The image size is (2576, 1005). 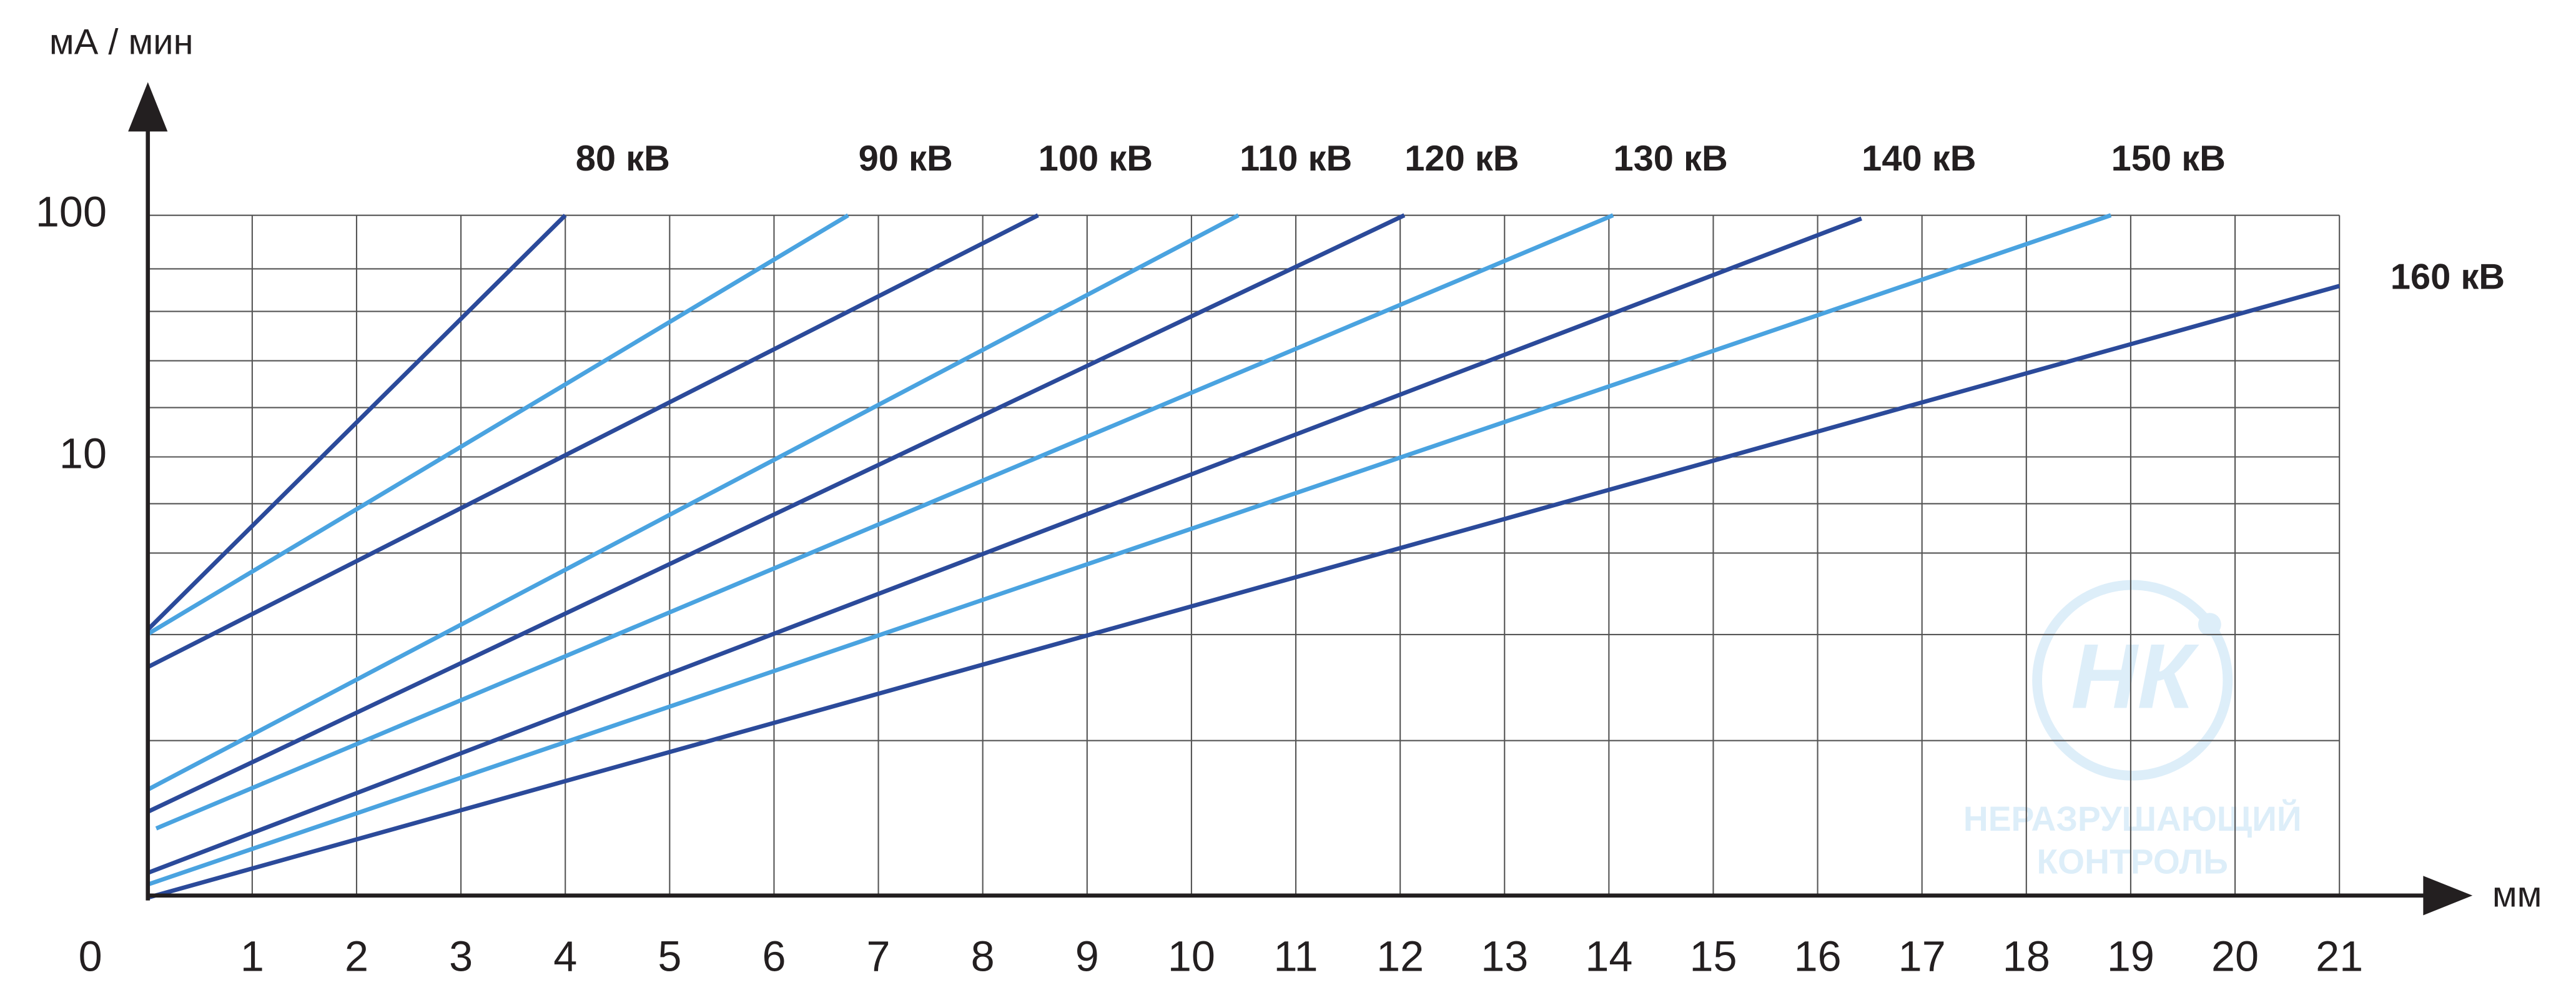 I want to click on x-tick-label: 11, so click(x=1296, y=956).